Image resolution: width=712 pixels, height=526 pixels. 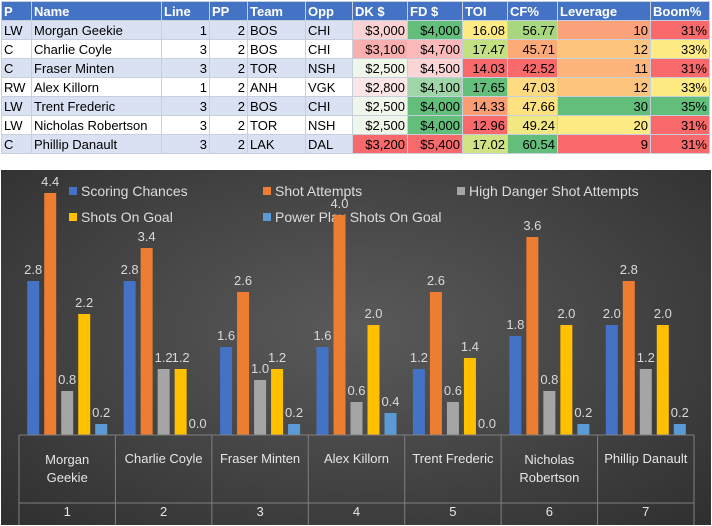 I want to click on category-name: Nicholas Robertson, so click(x=549, y=468).